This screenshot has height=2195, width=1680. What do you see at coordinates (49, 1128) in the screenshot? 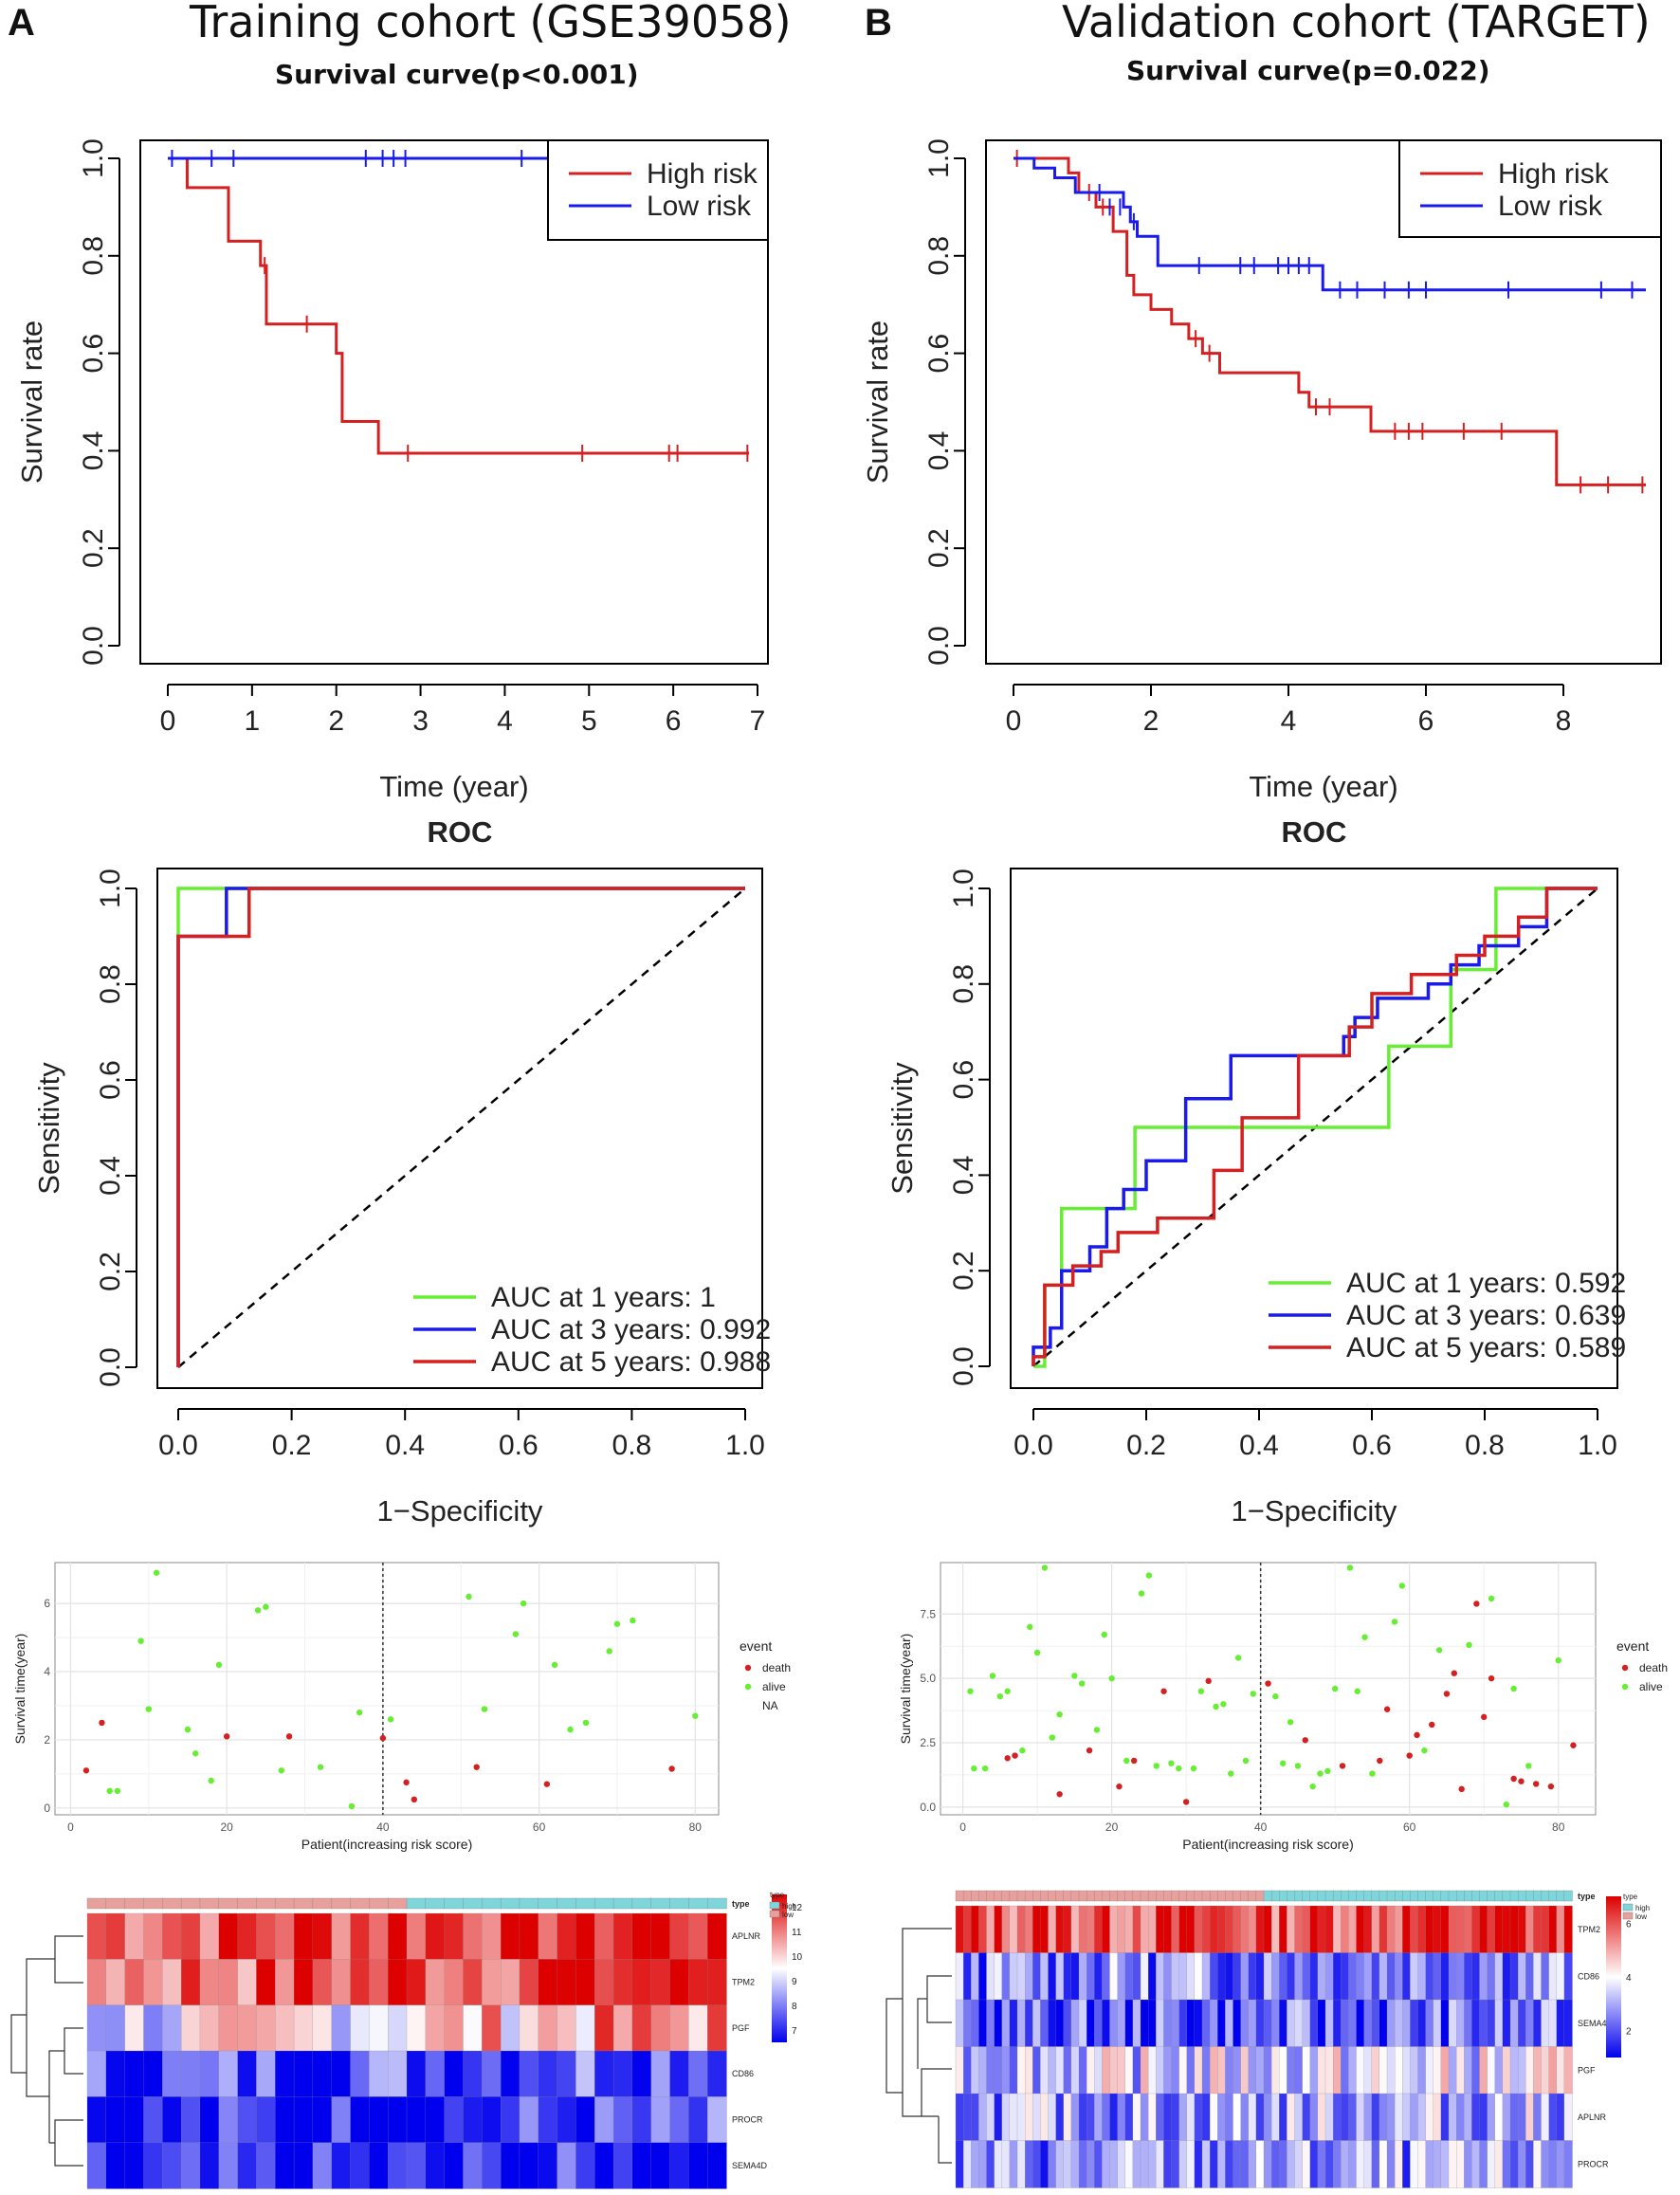
I see `a-roc-y-axis-label: Sensitivity` at bounding box center [49, 1128].